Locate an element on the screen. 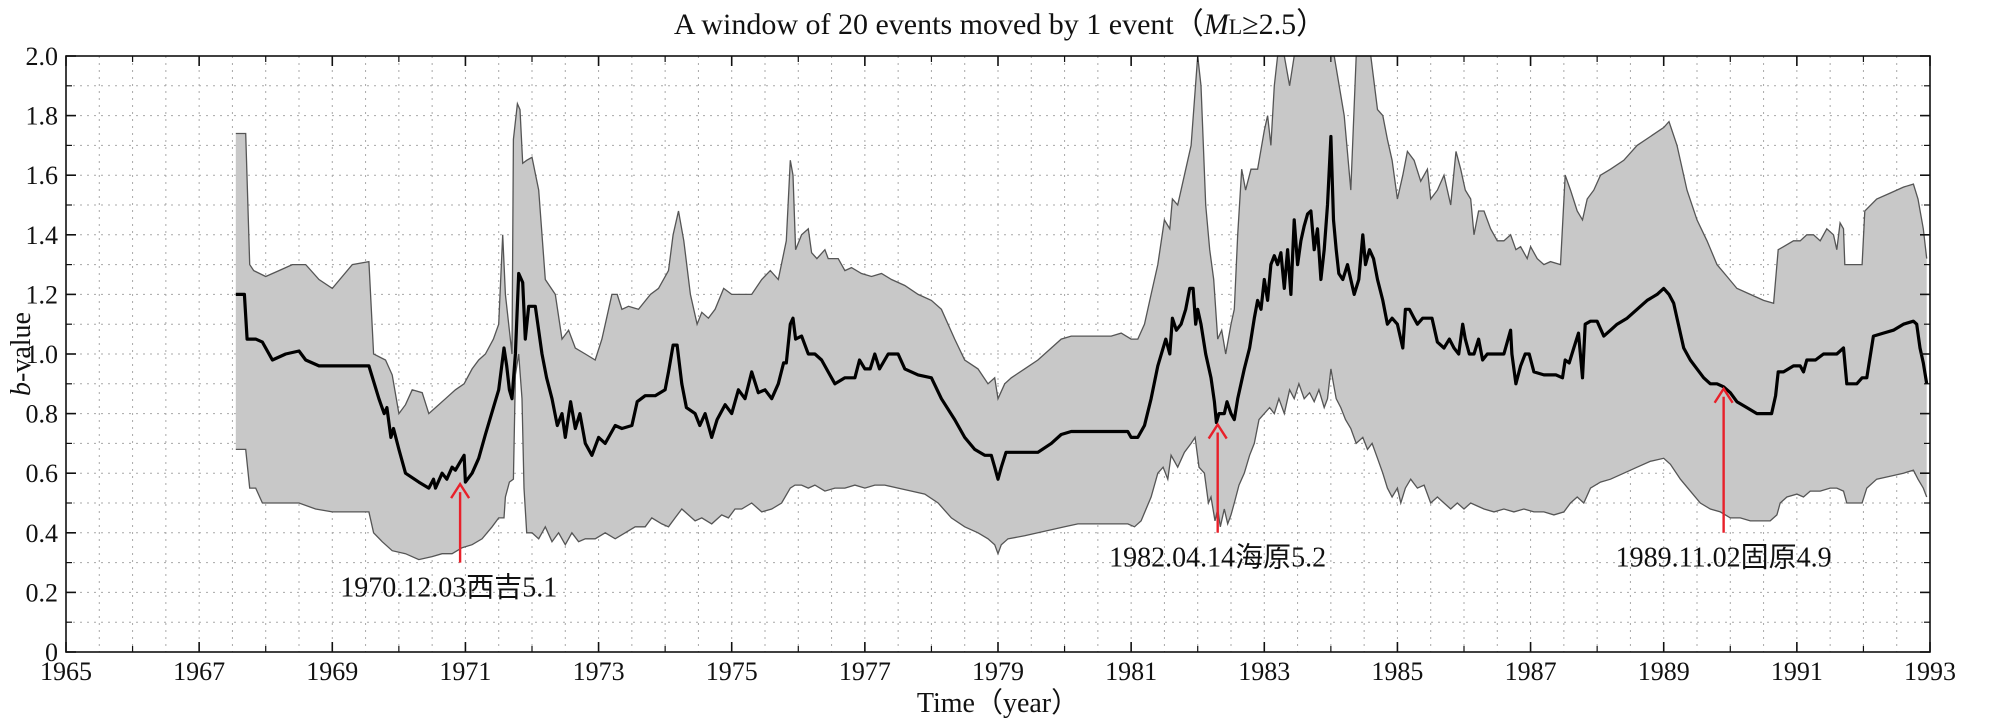 This screenshot has width=2000, height=724. y-tick-label: 1.4 is located at coordinates (42, 235).